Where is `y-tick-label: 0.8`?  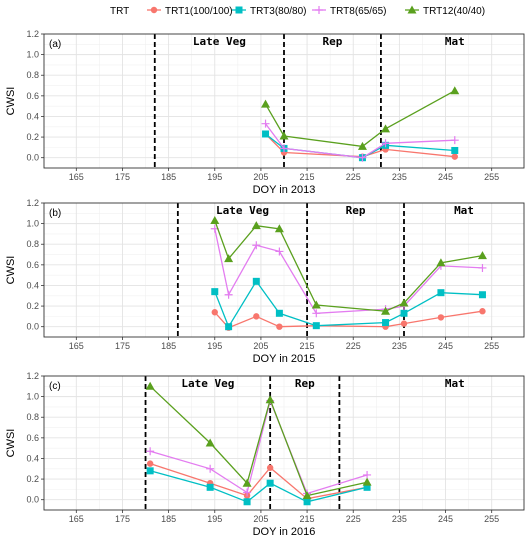
y-tick-label: 0.8 is located at coordinates (32, 417).